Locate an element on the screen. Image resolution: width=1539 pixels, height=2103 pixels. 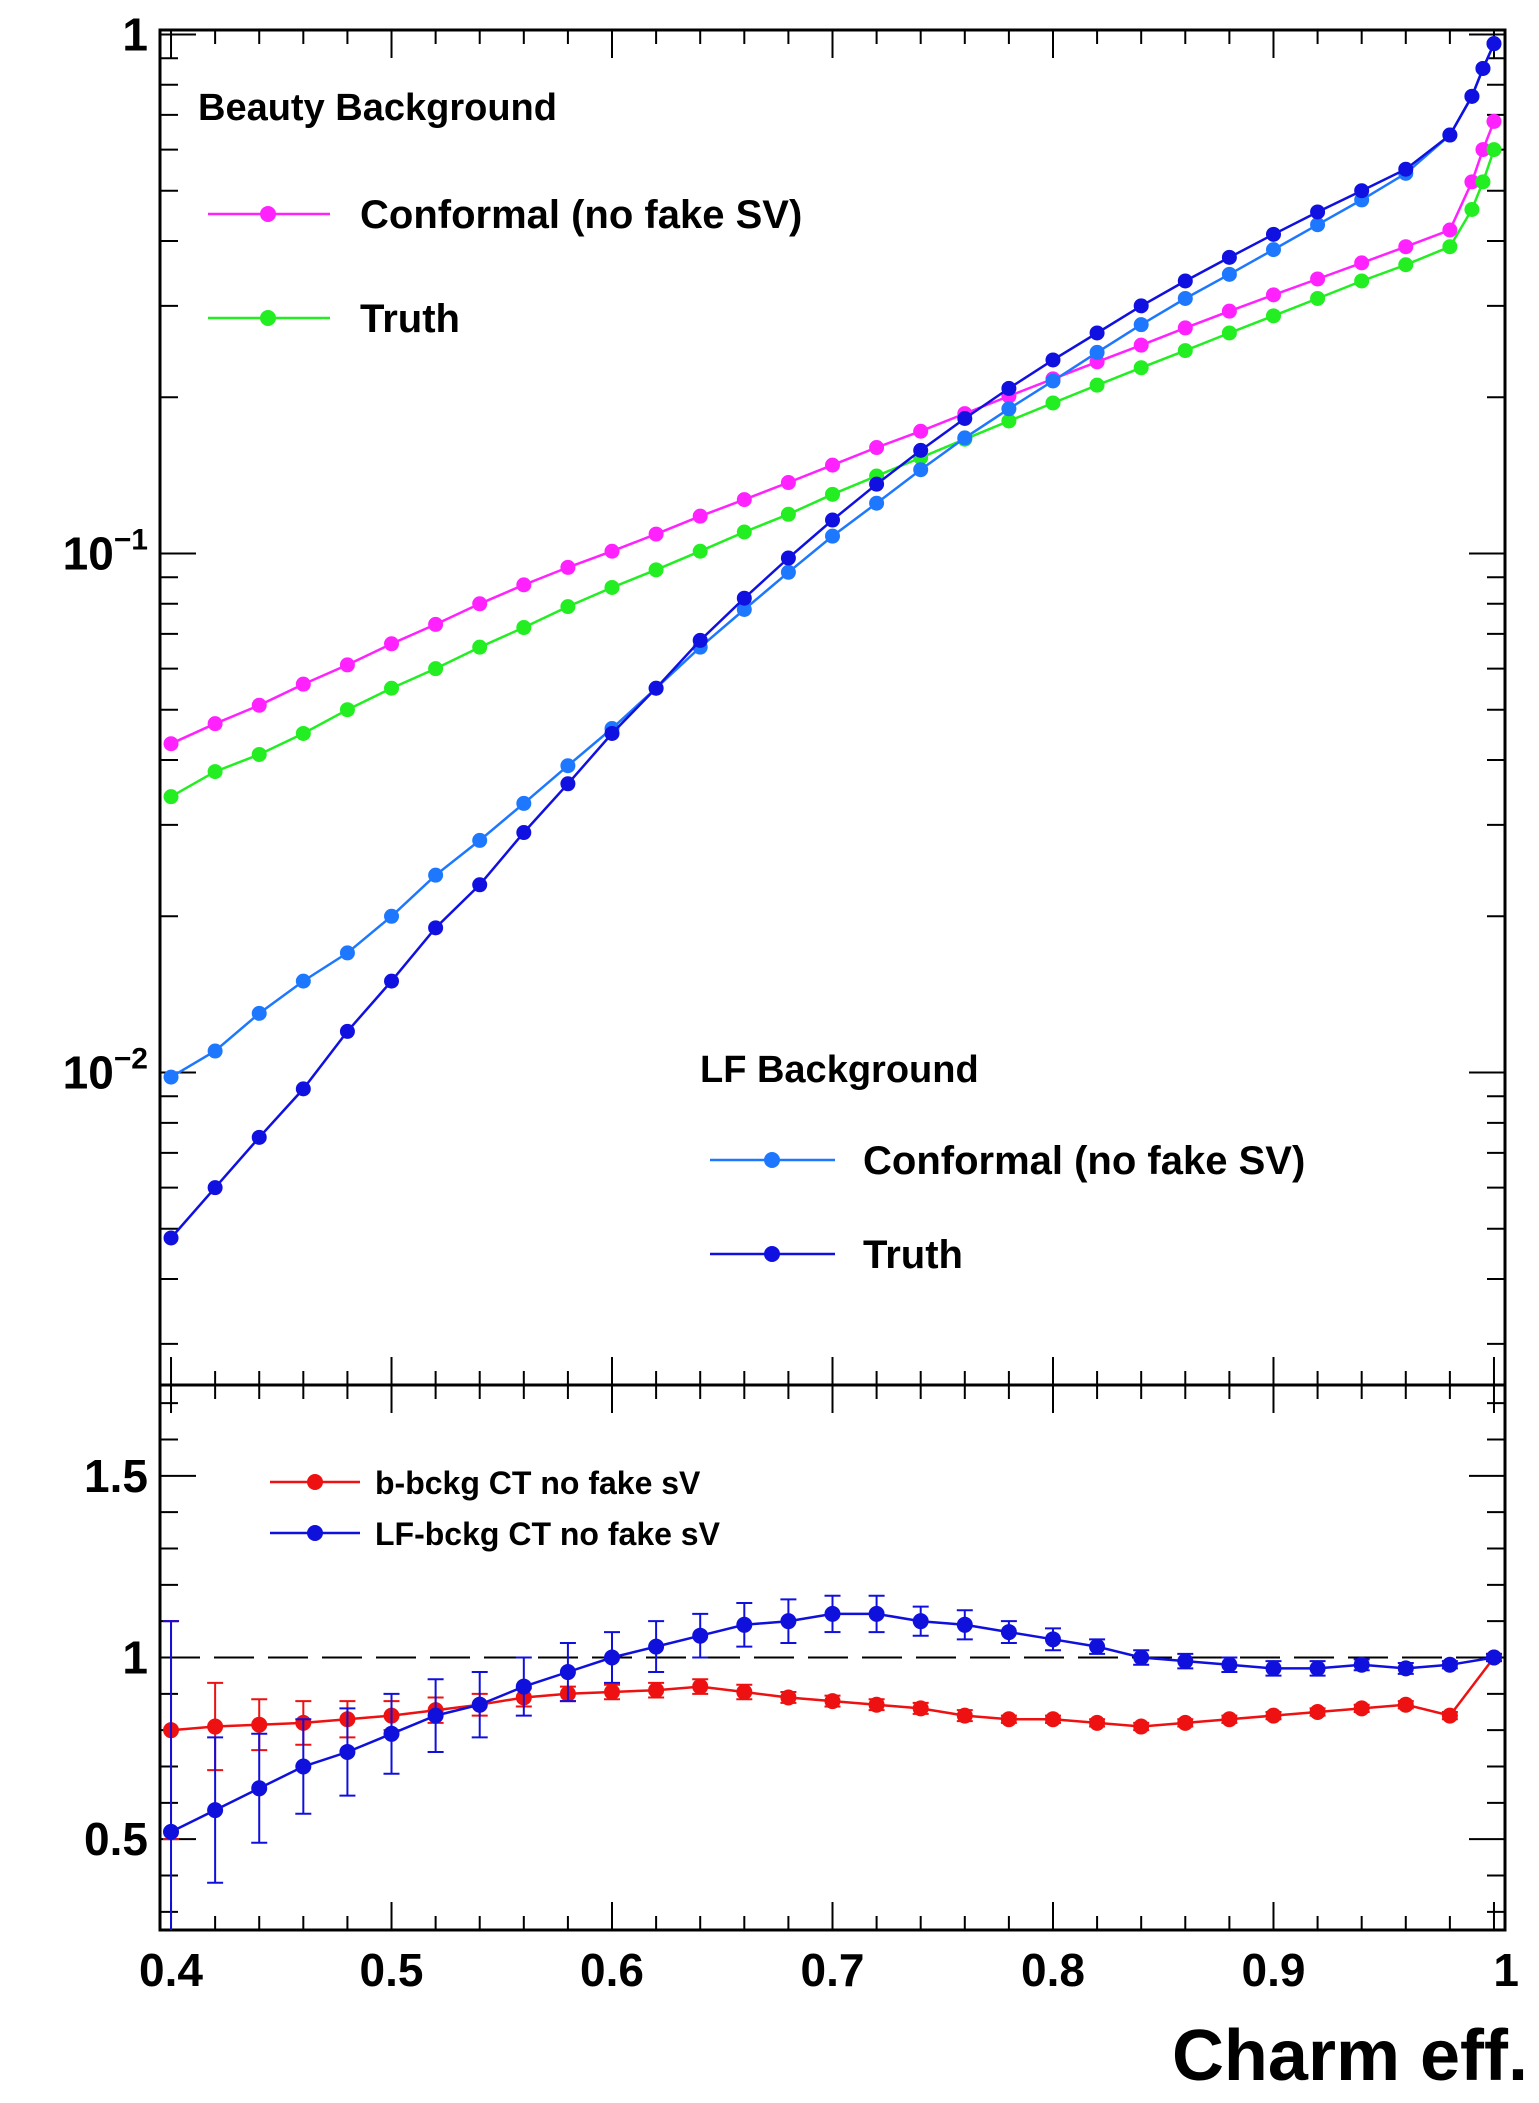
x-tick-label: 0.7 is located at coordinates (833, 1970).